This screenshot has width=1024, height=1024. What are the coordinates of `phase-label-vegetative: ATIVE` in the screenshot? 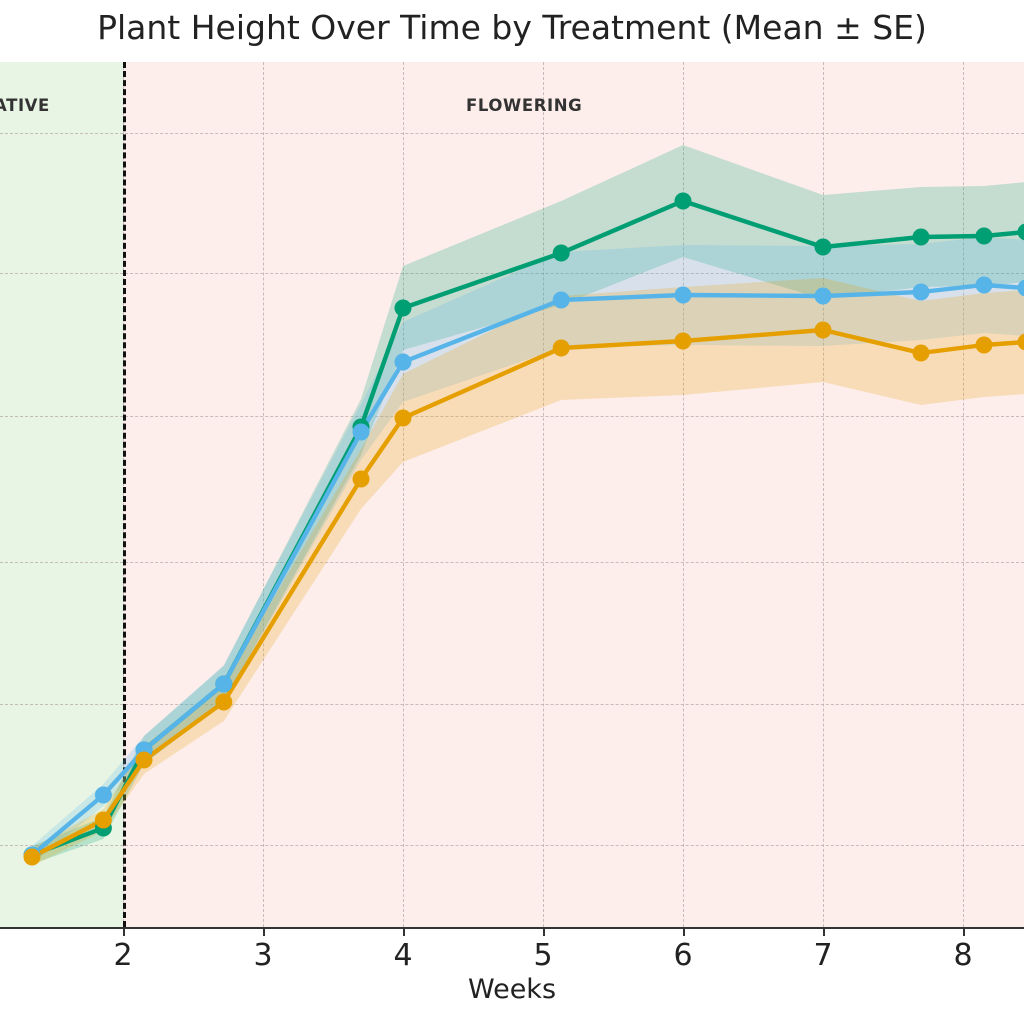 It's located at (25, 105).